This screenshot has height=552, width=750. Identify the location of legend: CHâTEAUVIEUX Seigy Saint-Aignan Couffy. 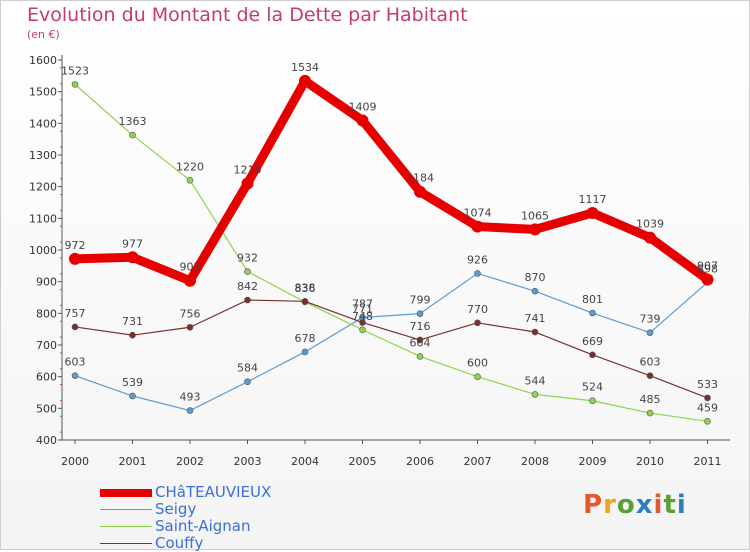
(185, 518).